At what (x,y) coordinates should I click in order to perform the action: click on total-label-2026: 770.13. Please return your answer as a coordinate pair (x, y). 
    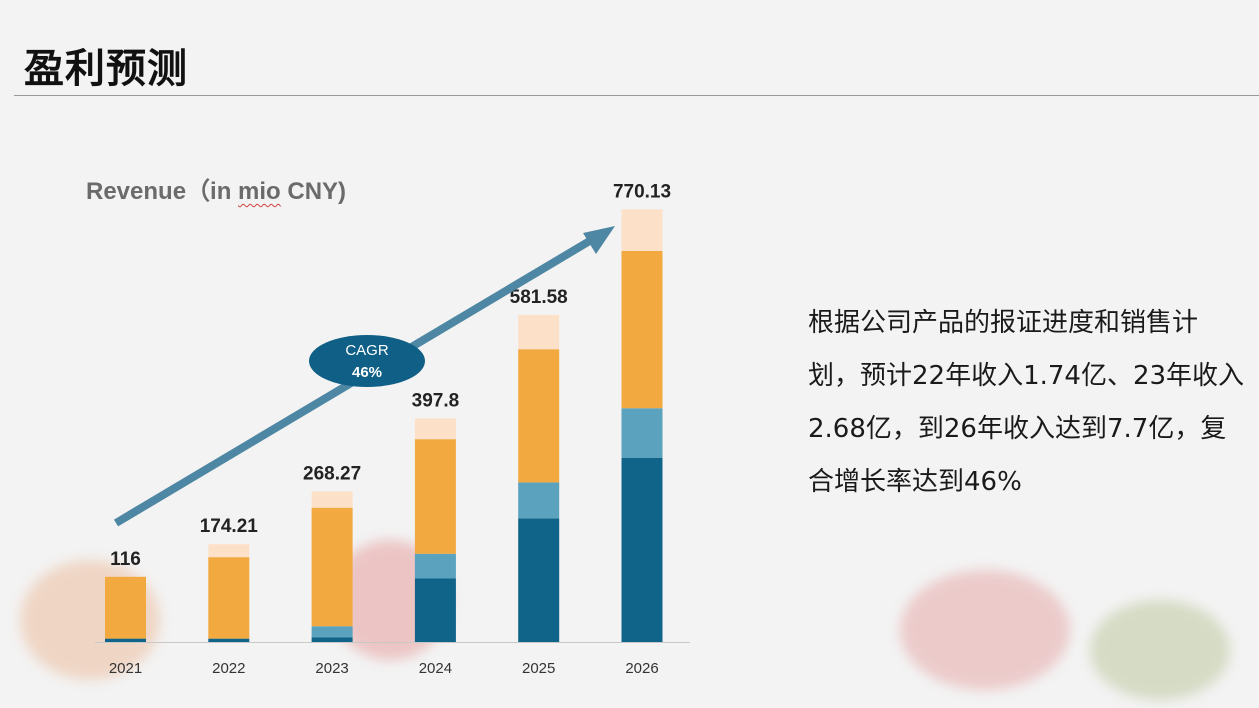
    Looking at the image, I should click on (642, 191).